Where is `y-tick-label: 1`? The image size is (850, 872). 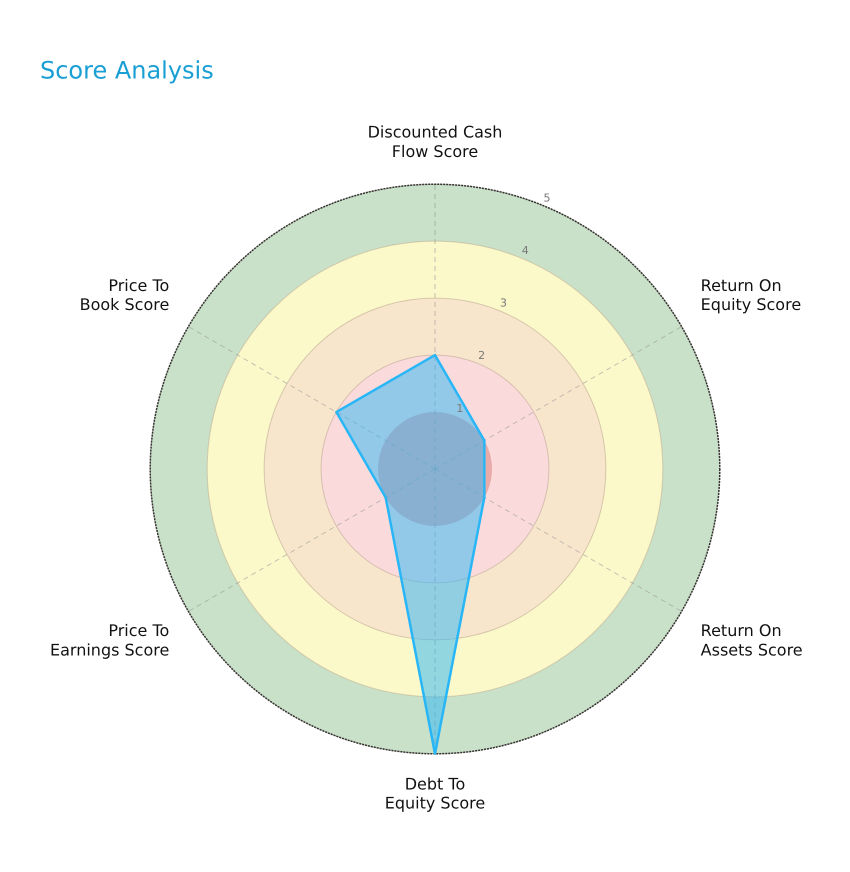 y-tick-label: 1 is located at coordinates (460, 408).